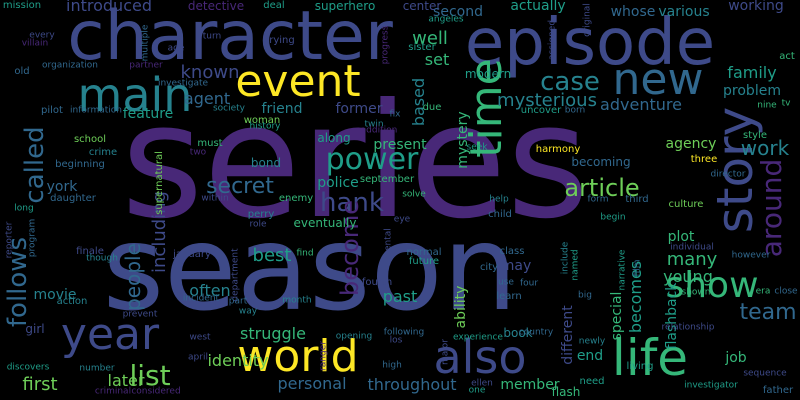 The width and height of the screenshot is (800, 400). What do you see at coordinates (756, 7) in the screenshot?
I see `word-working: working` at bounding box center [756, 7].